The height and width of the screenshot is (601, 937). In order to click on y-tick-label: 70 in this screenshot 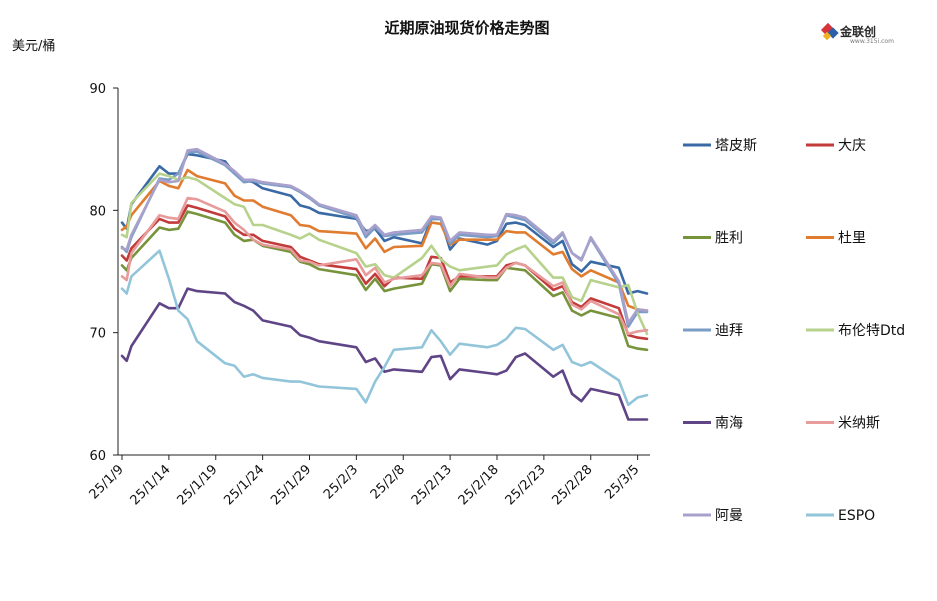, I will do `click(97, 334)`.